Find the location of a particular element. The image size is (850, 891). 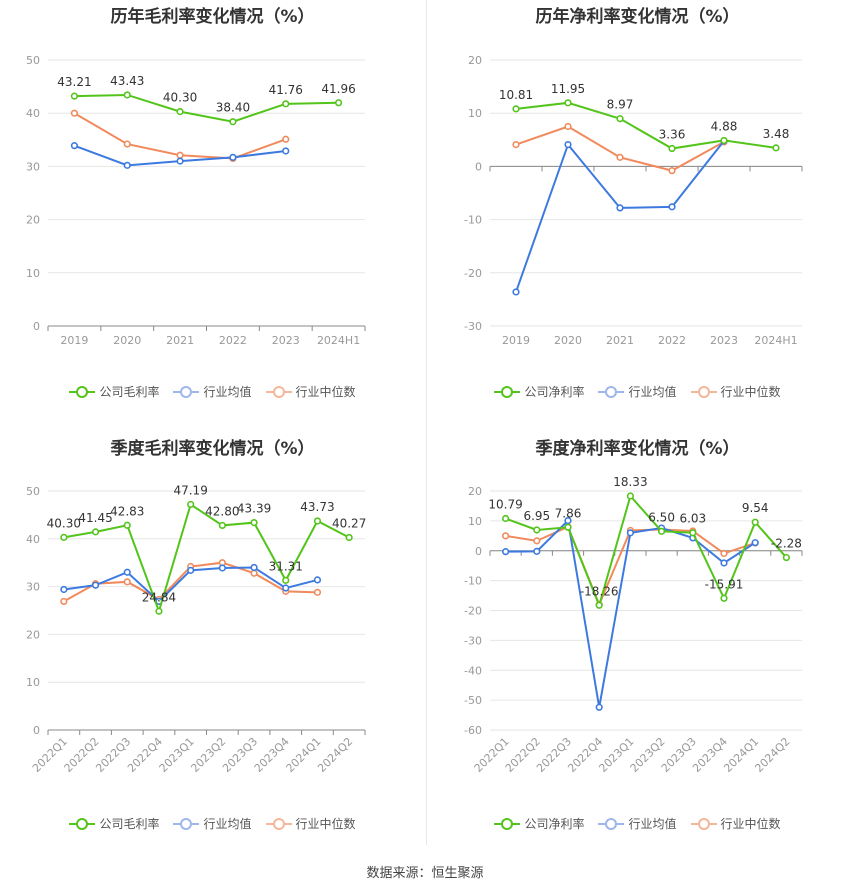

data-label: 10.81 is located at coordinates (516, 95).